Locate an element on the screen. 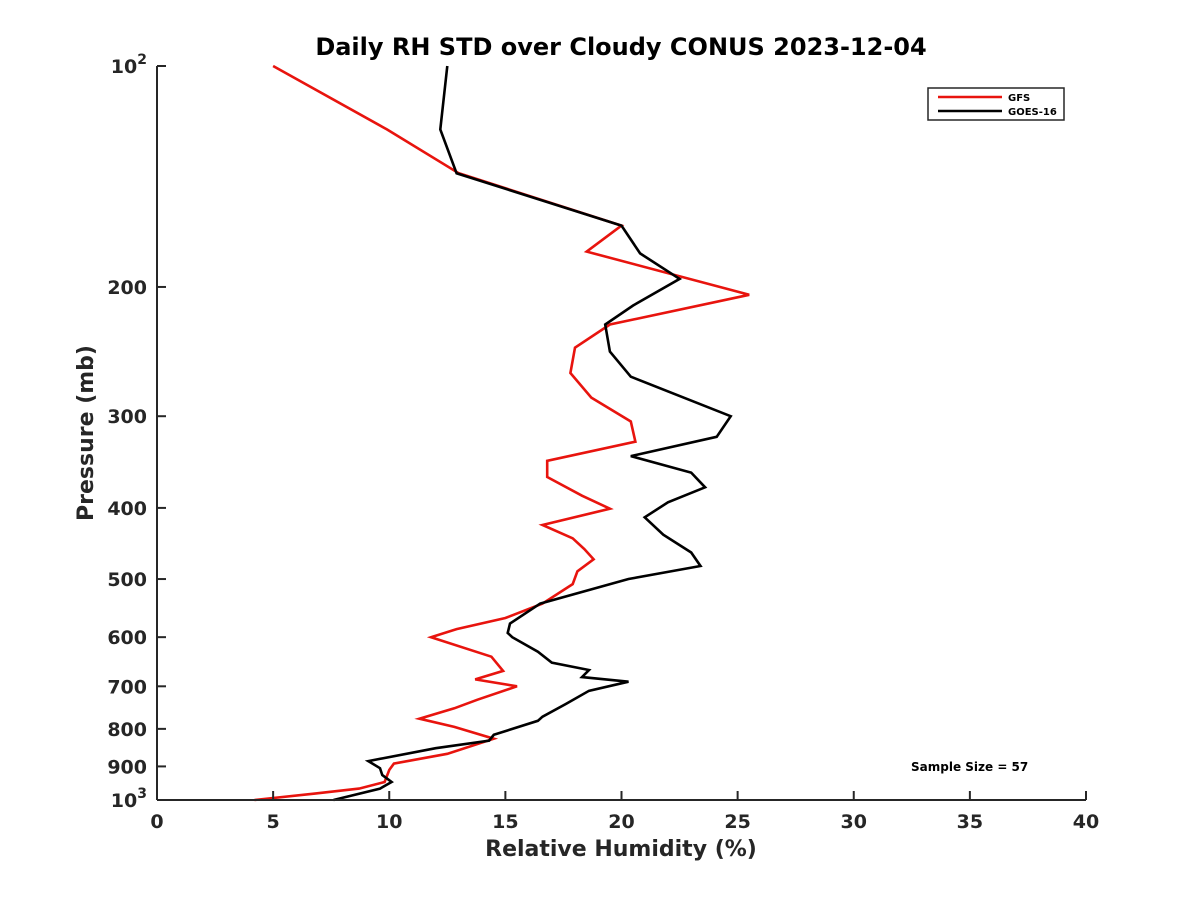  x-tick-label: 0 is located at coordinates (156, 822).